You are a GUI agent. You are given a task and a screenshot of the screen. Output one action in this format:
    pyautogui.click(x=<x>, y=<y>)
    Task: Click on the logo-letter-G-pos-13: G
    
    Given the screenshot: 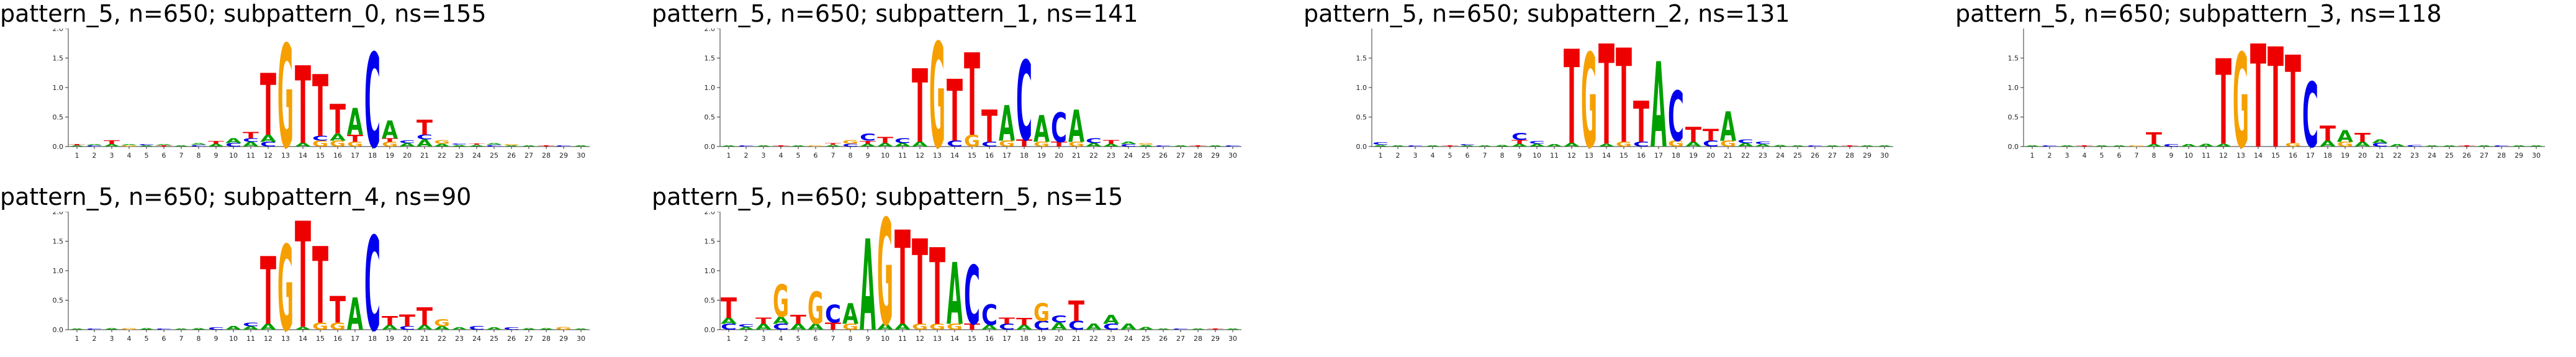 What is the action you would take?
    pyautogui.click(x=285, y=100)
    